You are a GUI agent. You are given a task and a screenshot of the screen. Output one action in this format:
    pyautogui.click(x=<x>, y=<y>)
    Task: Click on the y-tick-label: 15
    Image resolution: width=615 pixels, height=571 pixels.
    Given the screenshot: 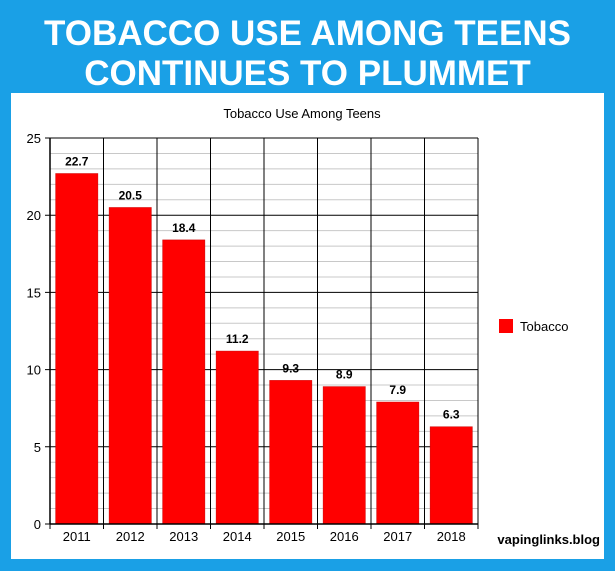 What is the action you would take?
    pyautogui.click(x=34, y=292)
    